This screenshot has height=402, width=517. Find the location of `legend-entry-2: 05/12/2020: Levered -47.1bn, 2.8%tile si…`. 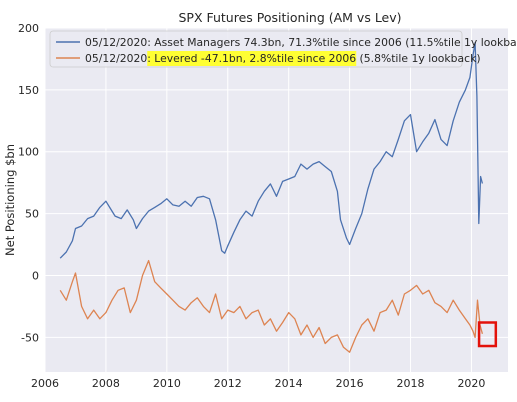

legend-entry-2: 05/12/2020: Levered -47.1bn, 2.8%tile si… is located at coordinates (283, 58).